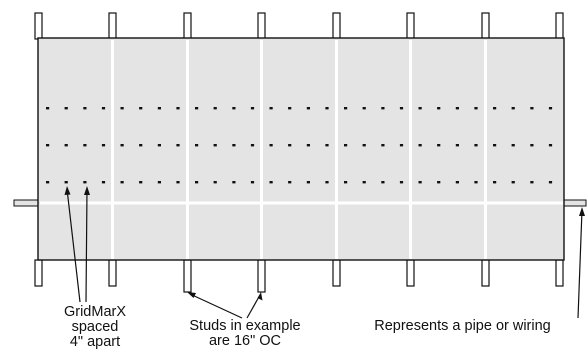 This screenshot has width=587, height=358. Describe the element at coordinates (575, 203) in the screenshot. I see `pipe-right-stub` at that location.